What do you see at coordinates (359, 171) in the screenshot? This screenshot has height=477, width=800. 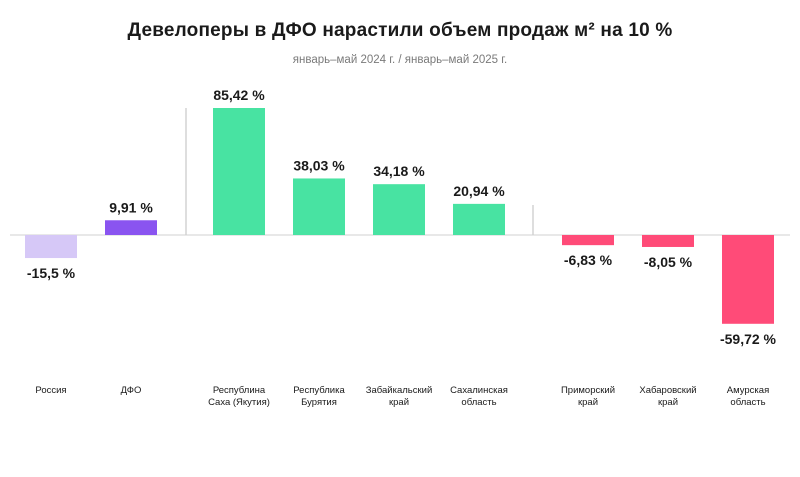 I see `group-dividers` at bounding box center [359, 171].